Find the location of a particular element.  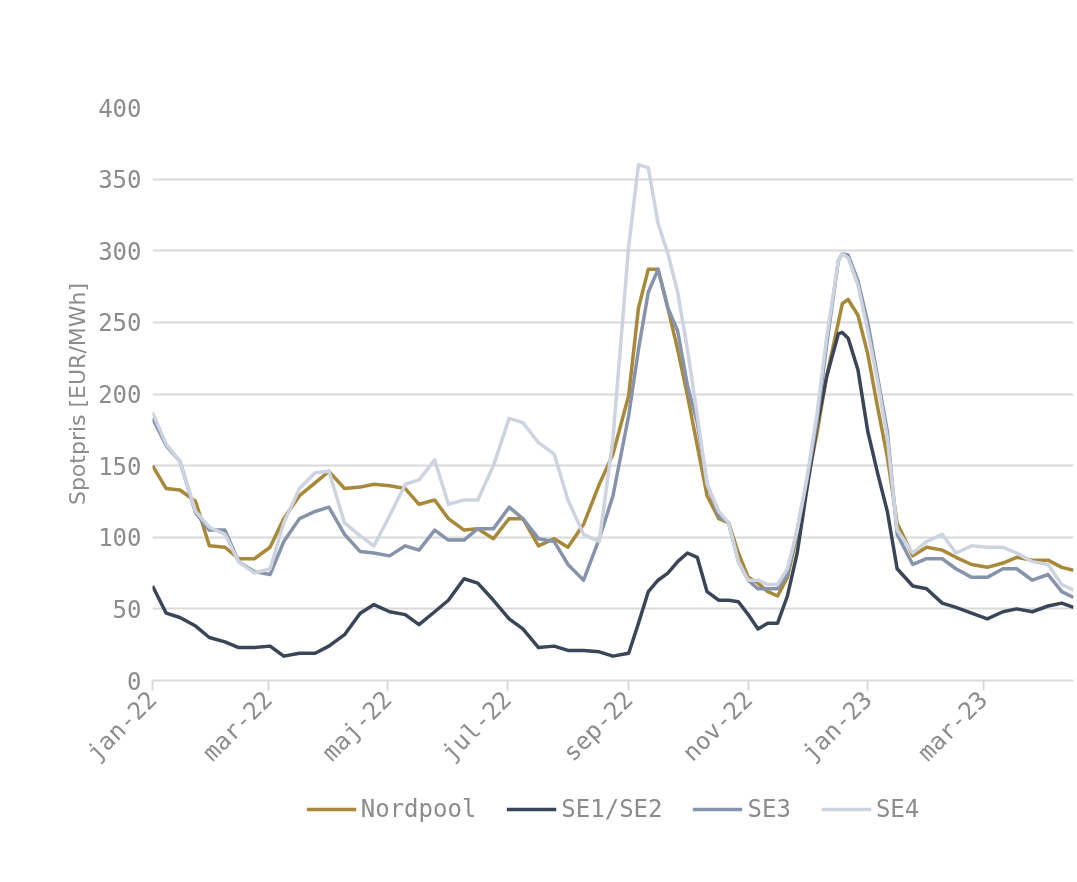

legend-label: SE1/SE2 is located at coordinates (612, 809).